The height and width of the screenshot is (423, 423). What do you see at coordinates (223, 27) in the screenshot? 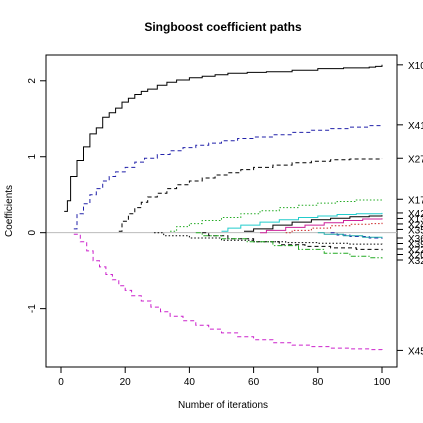
I see `chart-title: Singboost coefficient paths` at bounding box center [223, 27].